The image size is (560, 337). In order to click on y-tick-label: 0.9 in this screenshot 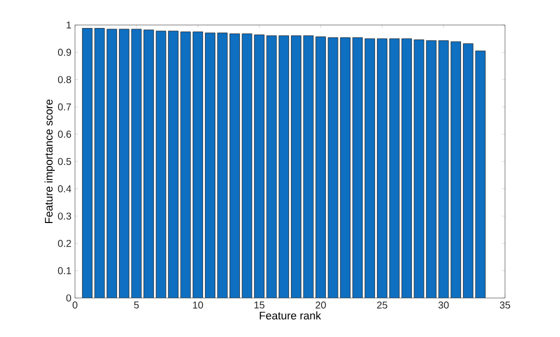, I will do `click(65, 52)`.